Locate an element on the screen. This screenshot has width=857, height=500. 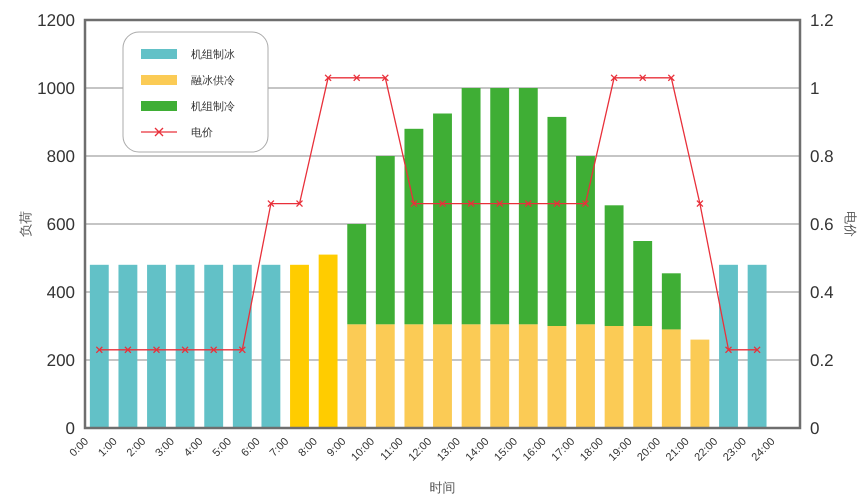
y2-tick-label: 0.6 is located at coordinates (822, 224).